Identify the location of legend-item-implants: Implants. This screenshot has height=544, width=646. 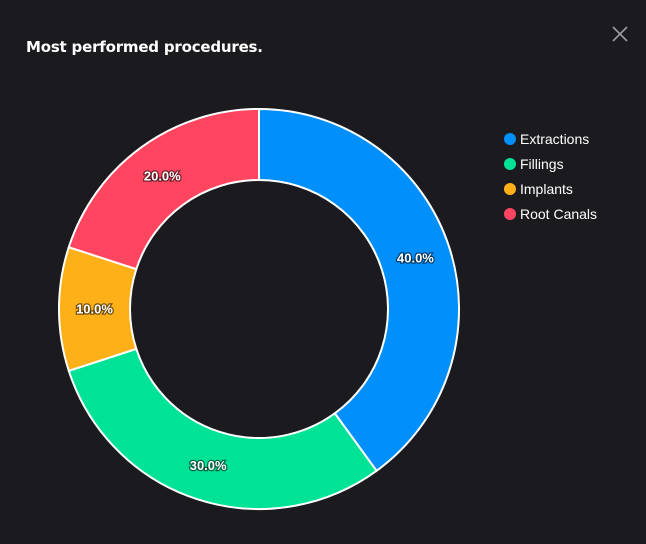
(550, 188).